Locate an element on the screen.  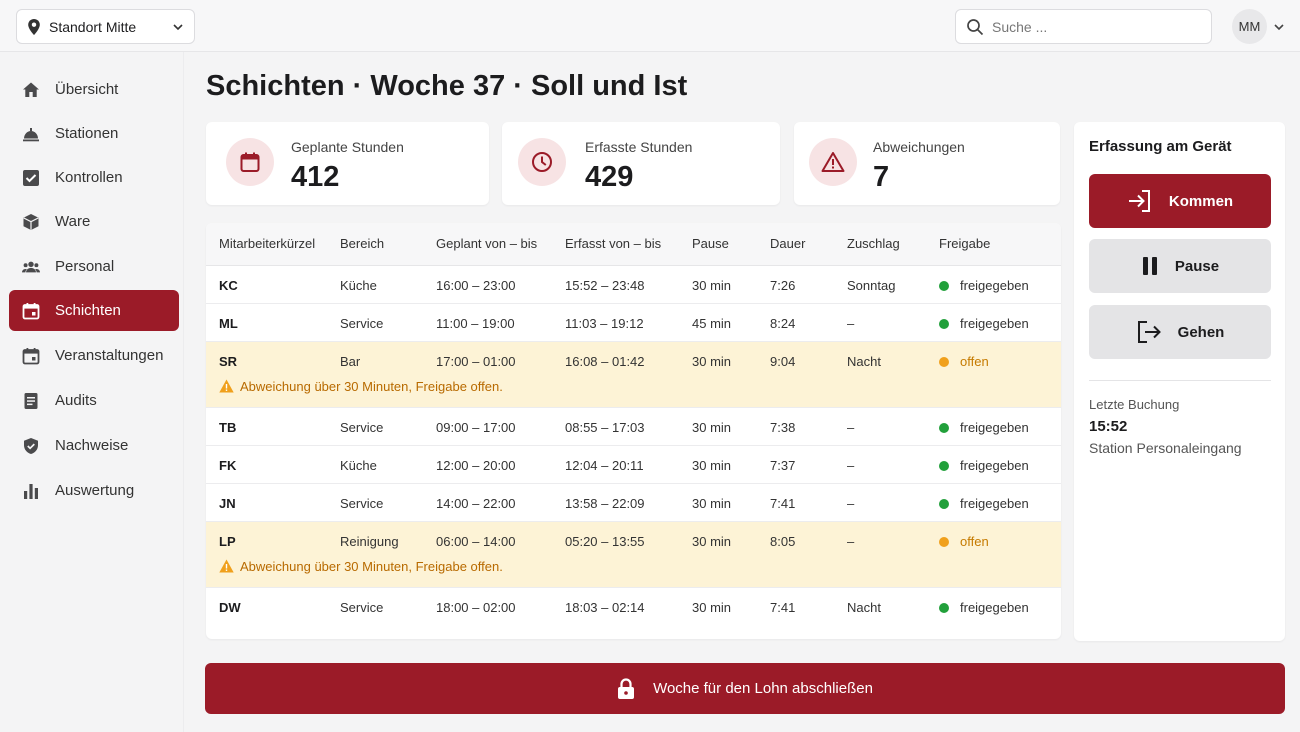
sidebar-item-audits: Audits is located at coordinates (94, 400).